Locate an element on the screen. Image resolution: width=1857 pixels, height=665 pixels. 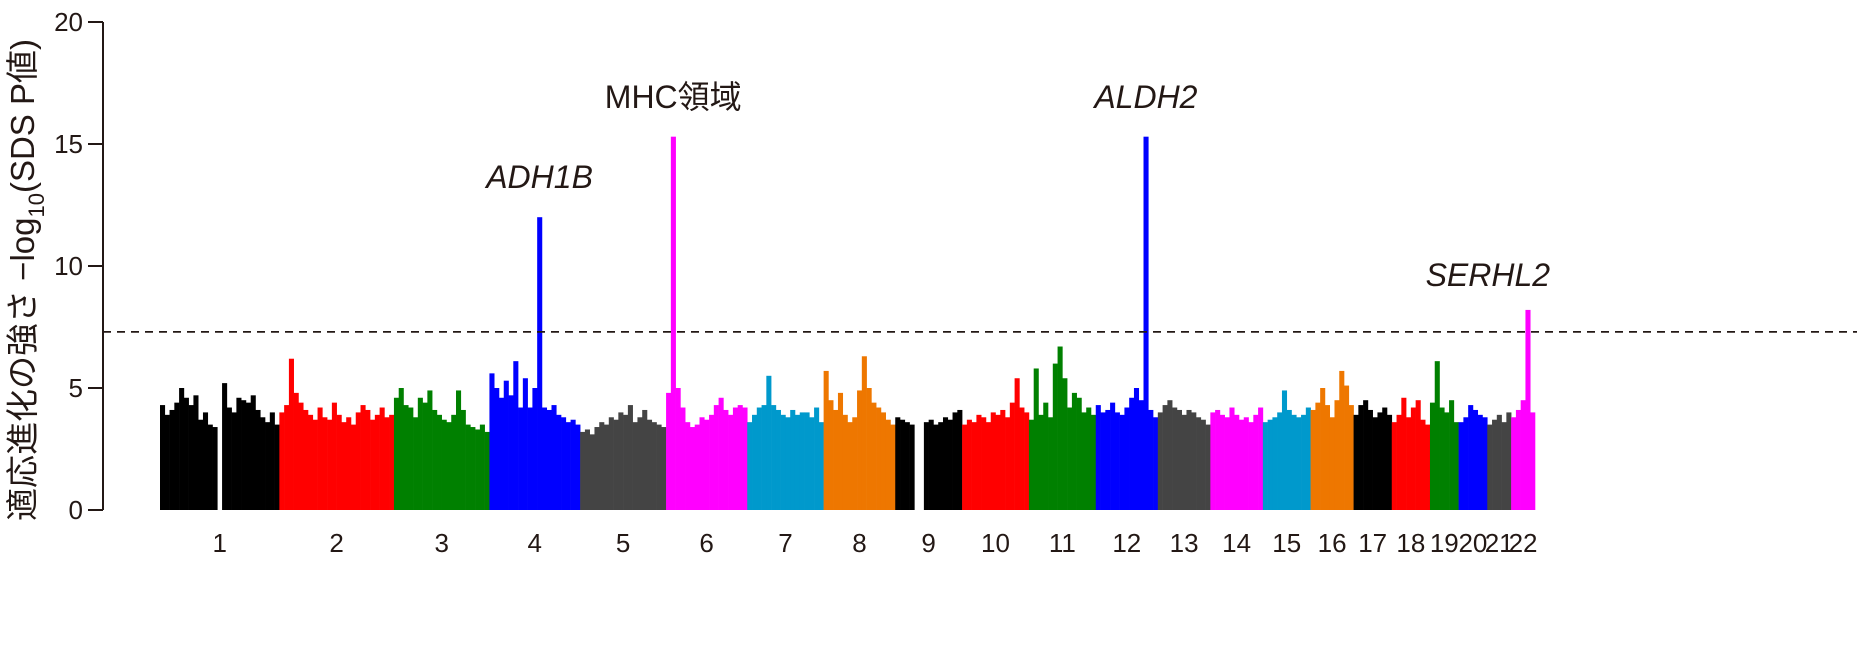
x-tick-label: 1 is located at coordinates (219, 543).